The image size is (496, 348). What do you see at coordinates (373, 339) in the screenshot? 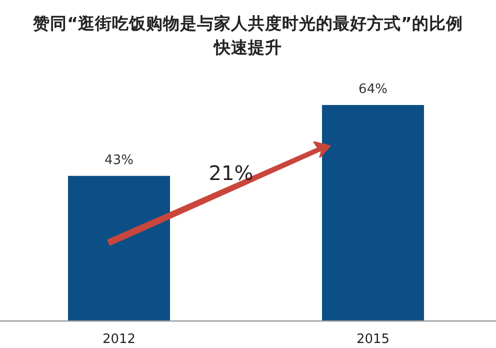
I see `x-tick-label: 2015` at bounding box center [373, 339].